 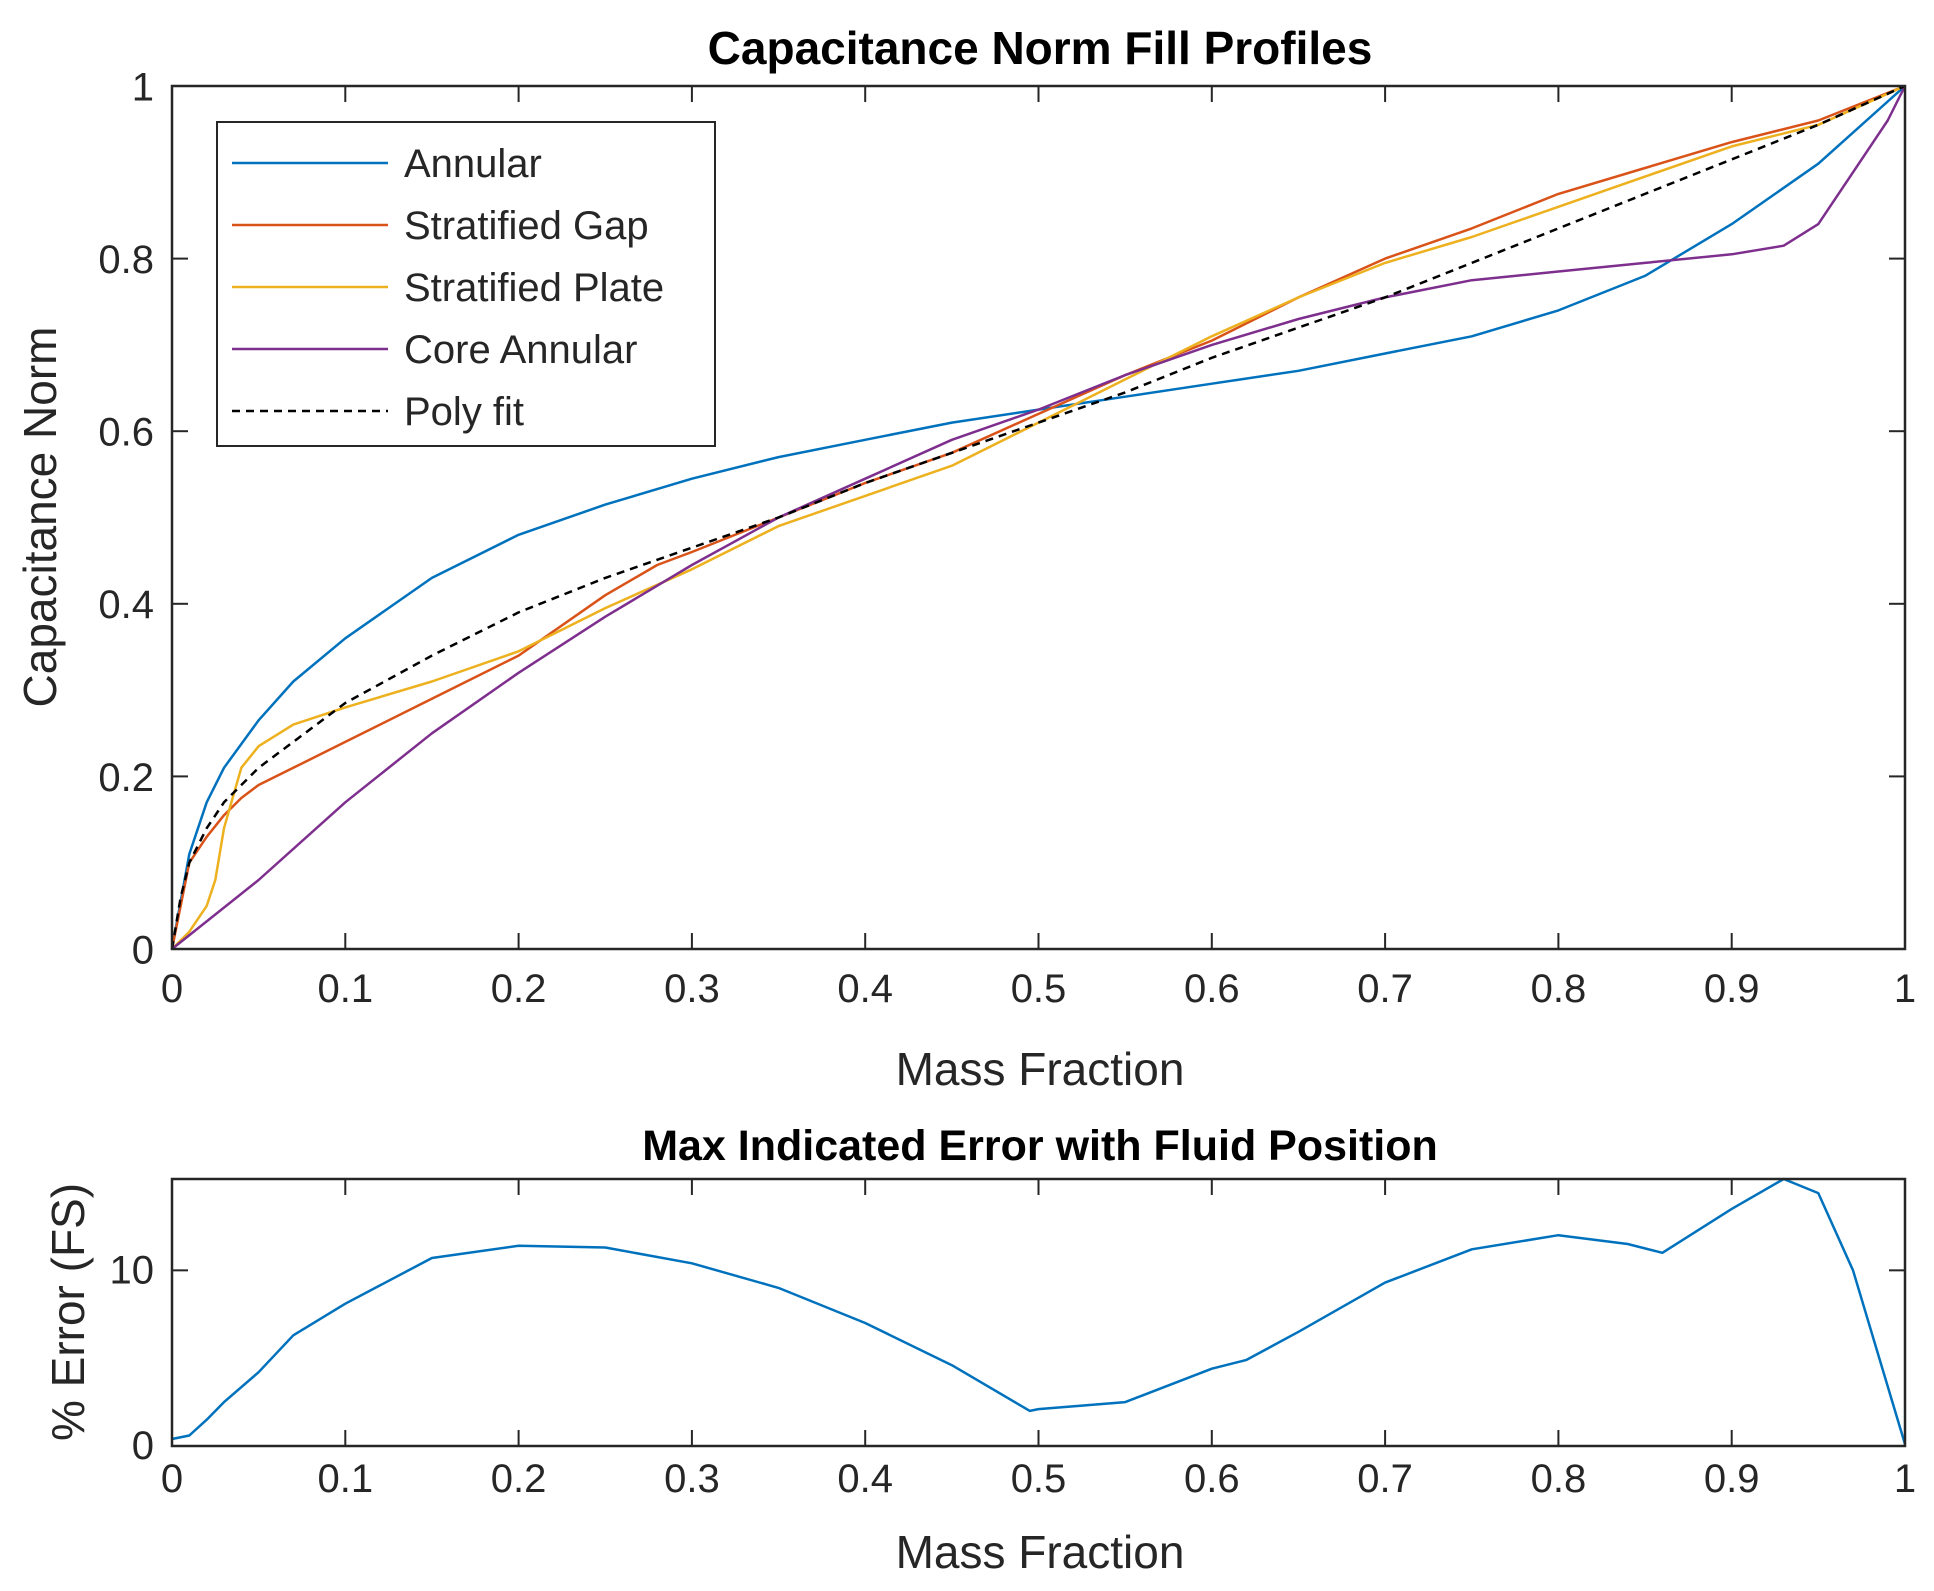 What do you see at coordinates (473, 164) in the screenshot?
I see `legend-label-annular: Annular` at bounding box center [473, 164].